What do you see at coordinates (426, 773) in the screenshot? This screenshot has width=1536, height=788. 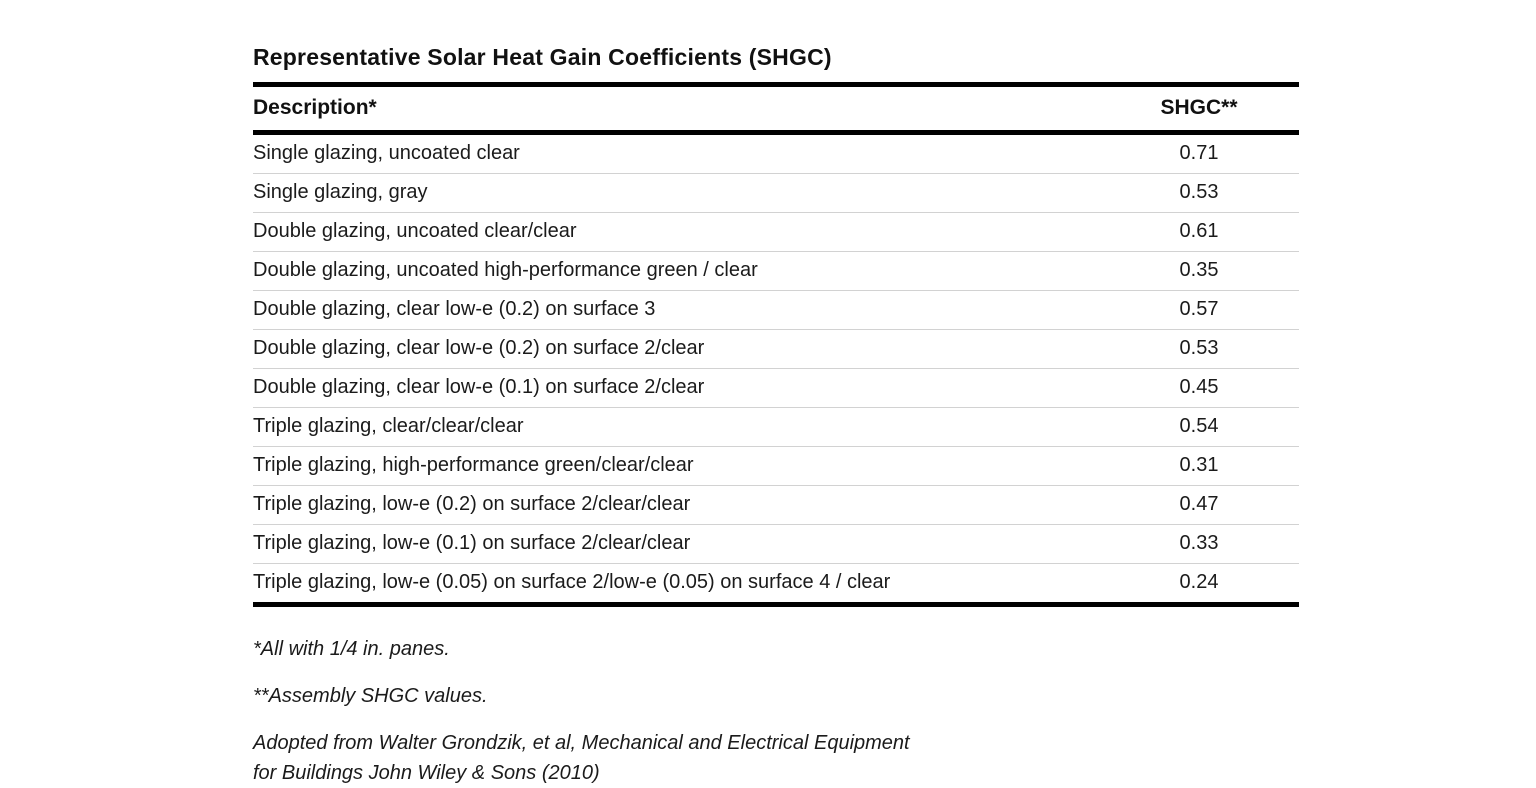 I see `footnote-source-line2: for Buildings John Wiley & Sons (2010)` at bounding box center [426, 773].